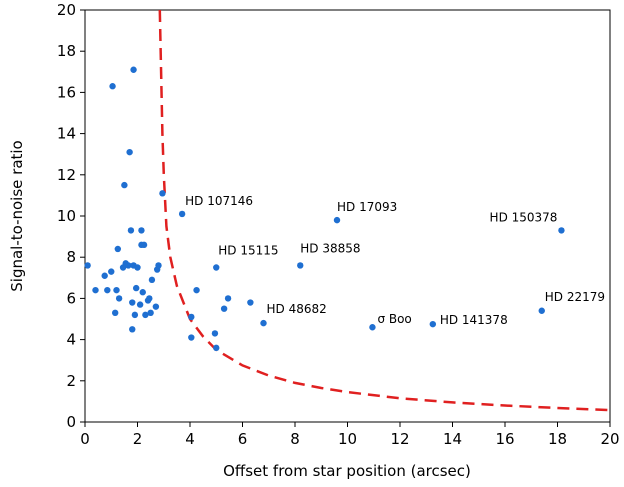  Describe the element at coordinates (71, 381) in the screenshot. I see `y-tick-label: 2` at that location.